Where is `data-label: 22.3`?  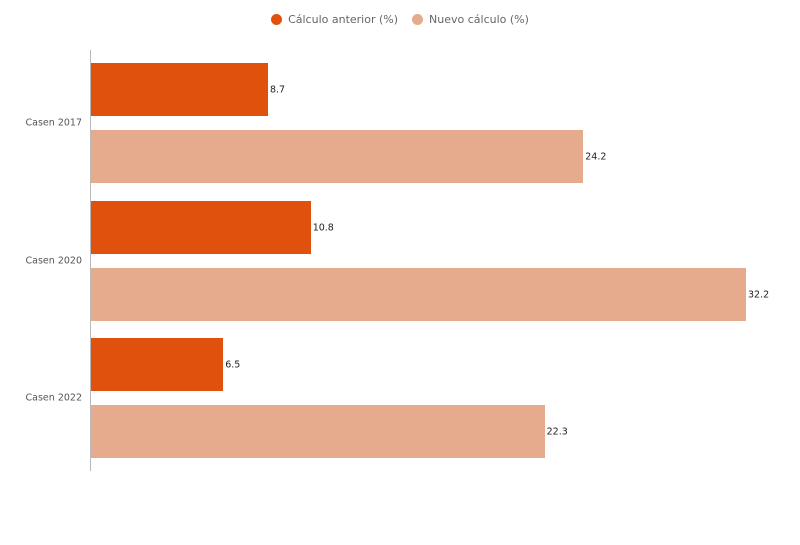
data-label: 22.3 is located at coordinates (557, 431).